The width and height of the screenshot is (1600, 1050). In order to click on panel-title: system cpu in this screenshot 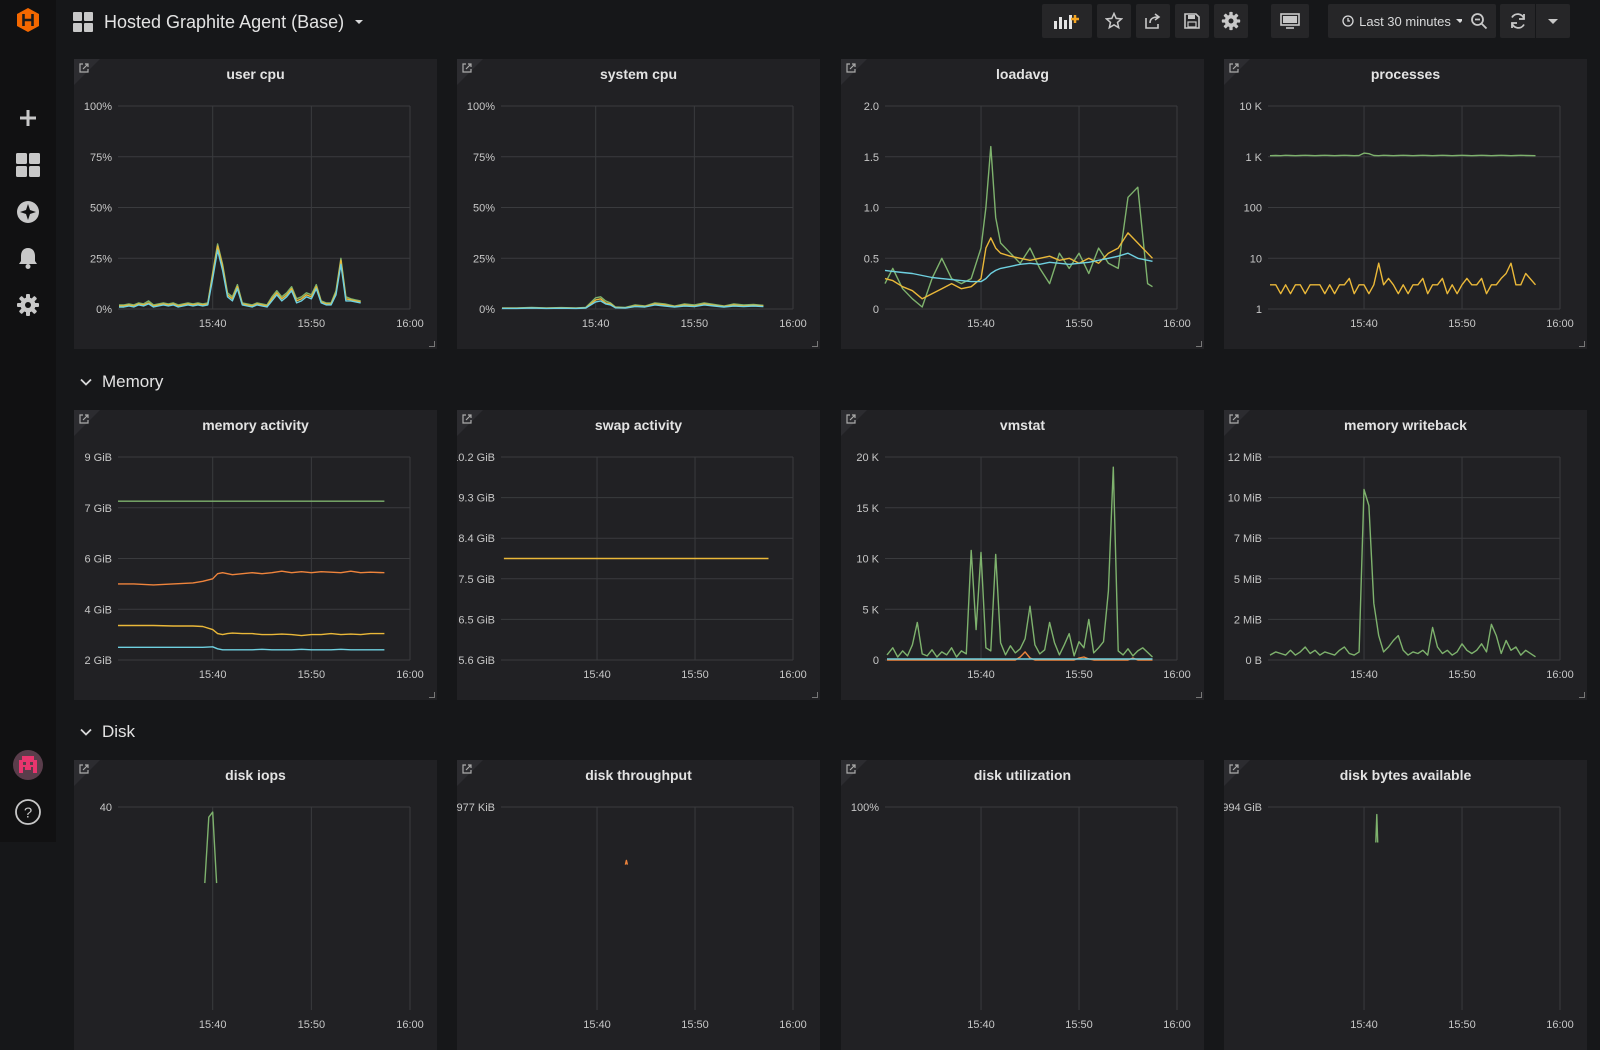, I will do `click(638, 74)`.